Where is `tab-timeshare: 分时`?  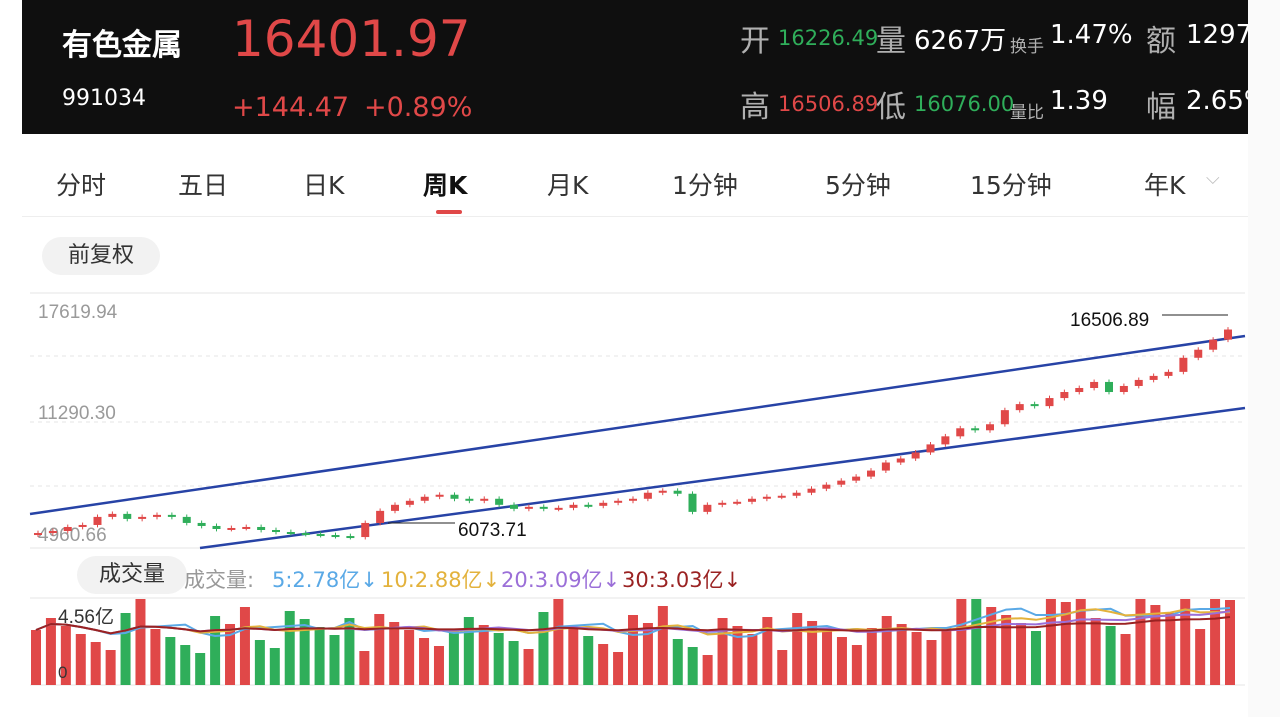 tab-timeshare: 分时 is located at coordinates (81, 185).